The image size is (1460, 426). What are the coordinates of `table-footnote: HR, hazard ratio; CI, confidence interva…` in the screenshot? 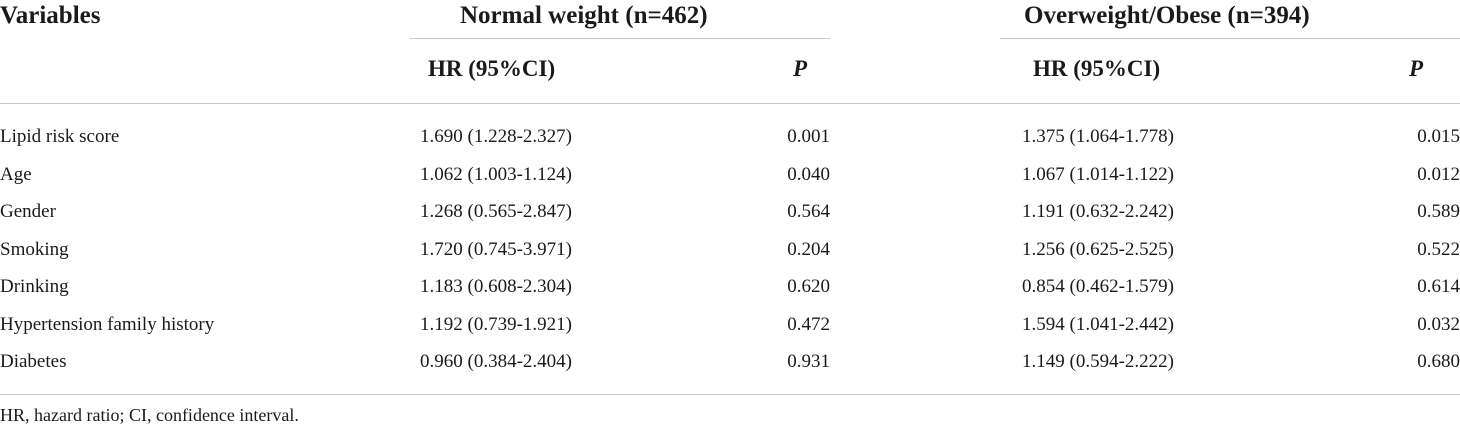 It's located at (149, 415).